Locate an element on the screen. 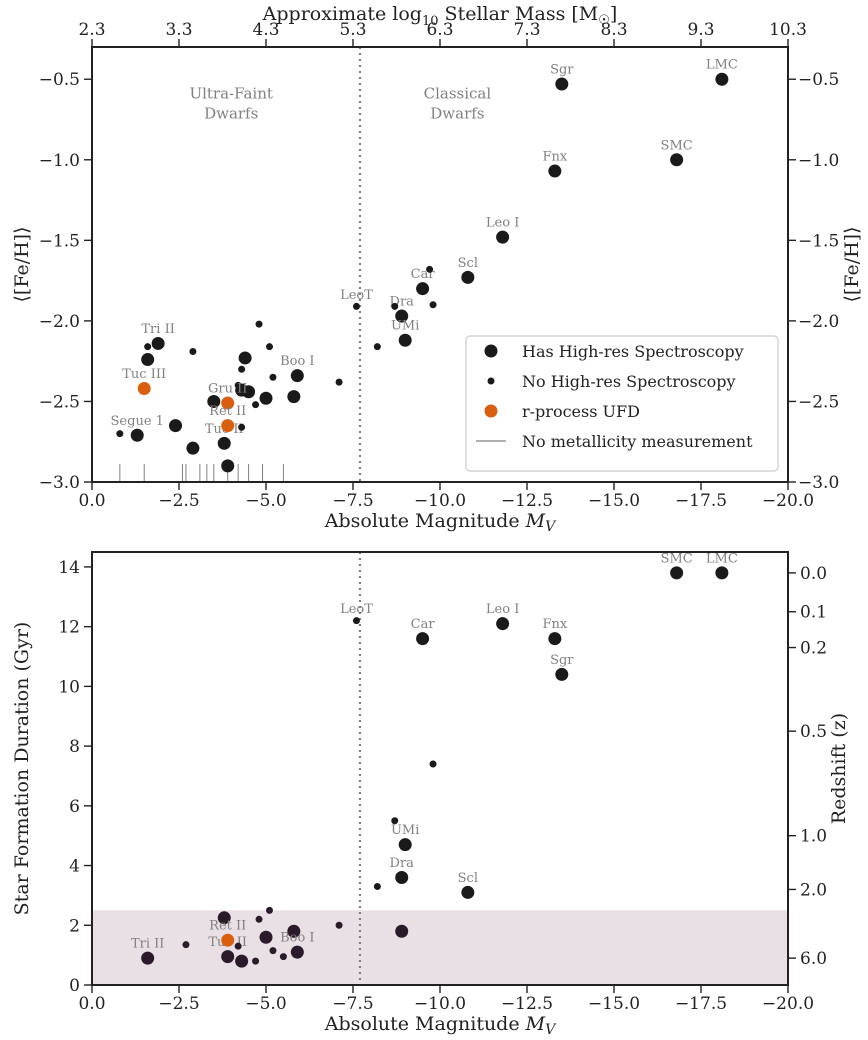  point-label: Sgr is located at coordinates (562, 660).